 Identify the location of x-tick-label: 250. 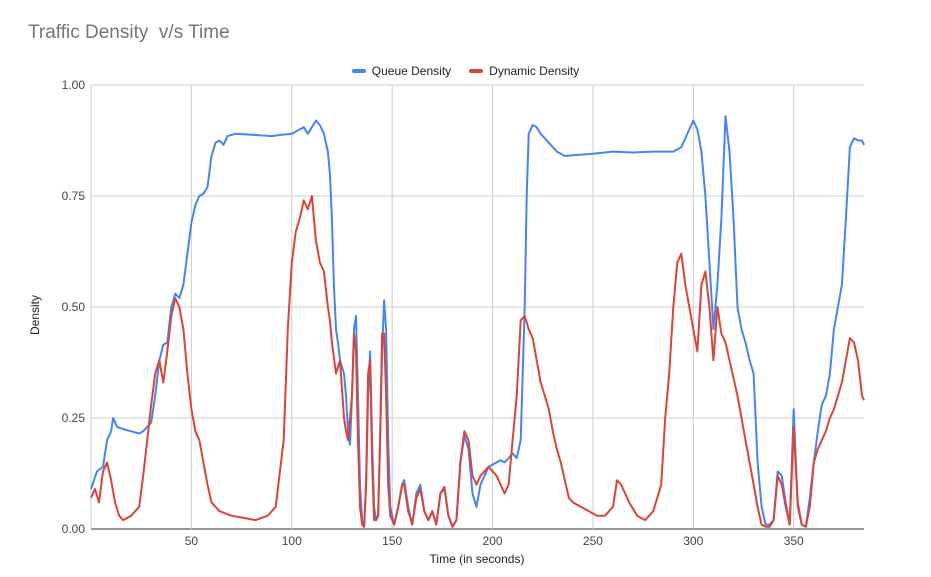
(593, 541).